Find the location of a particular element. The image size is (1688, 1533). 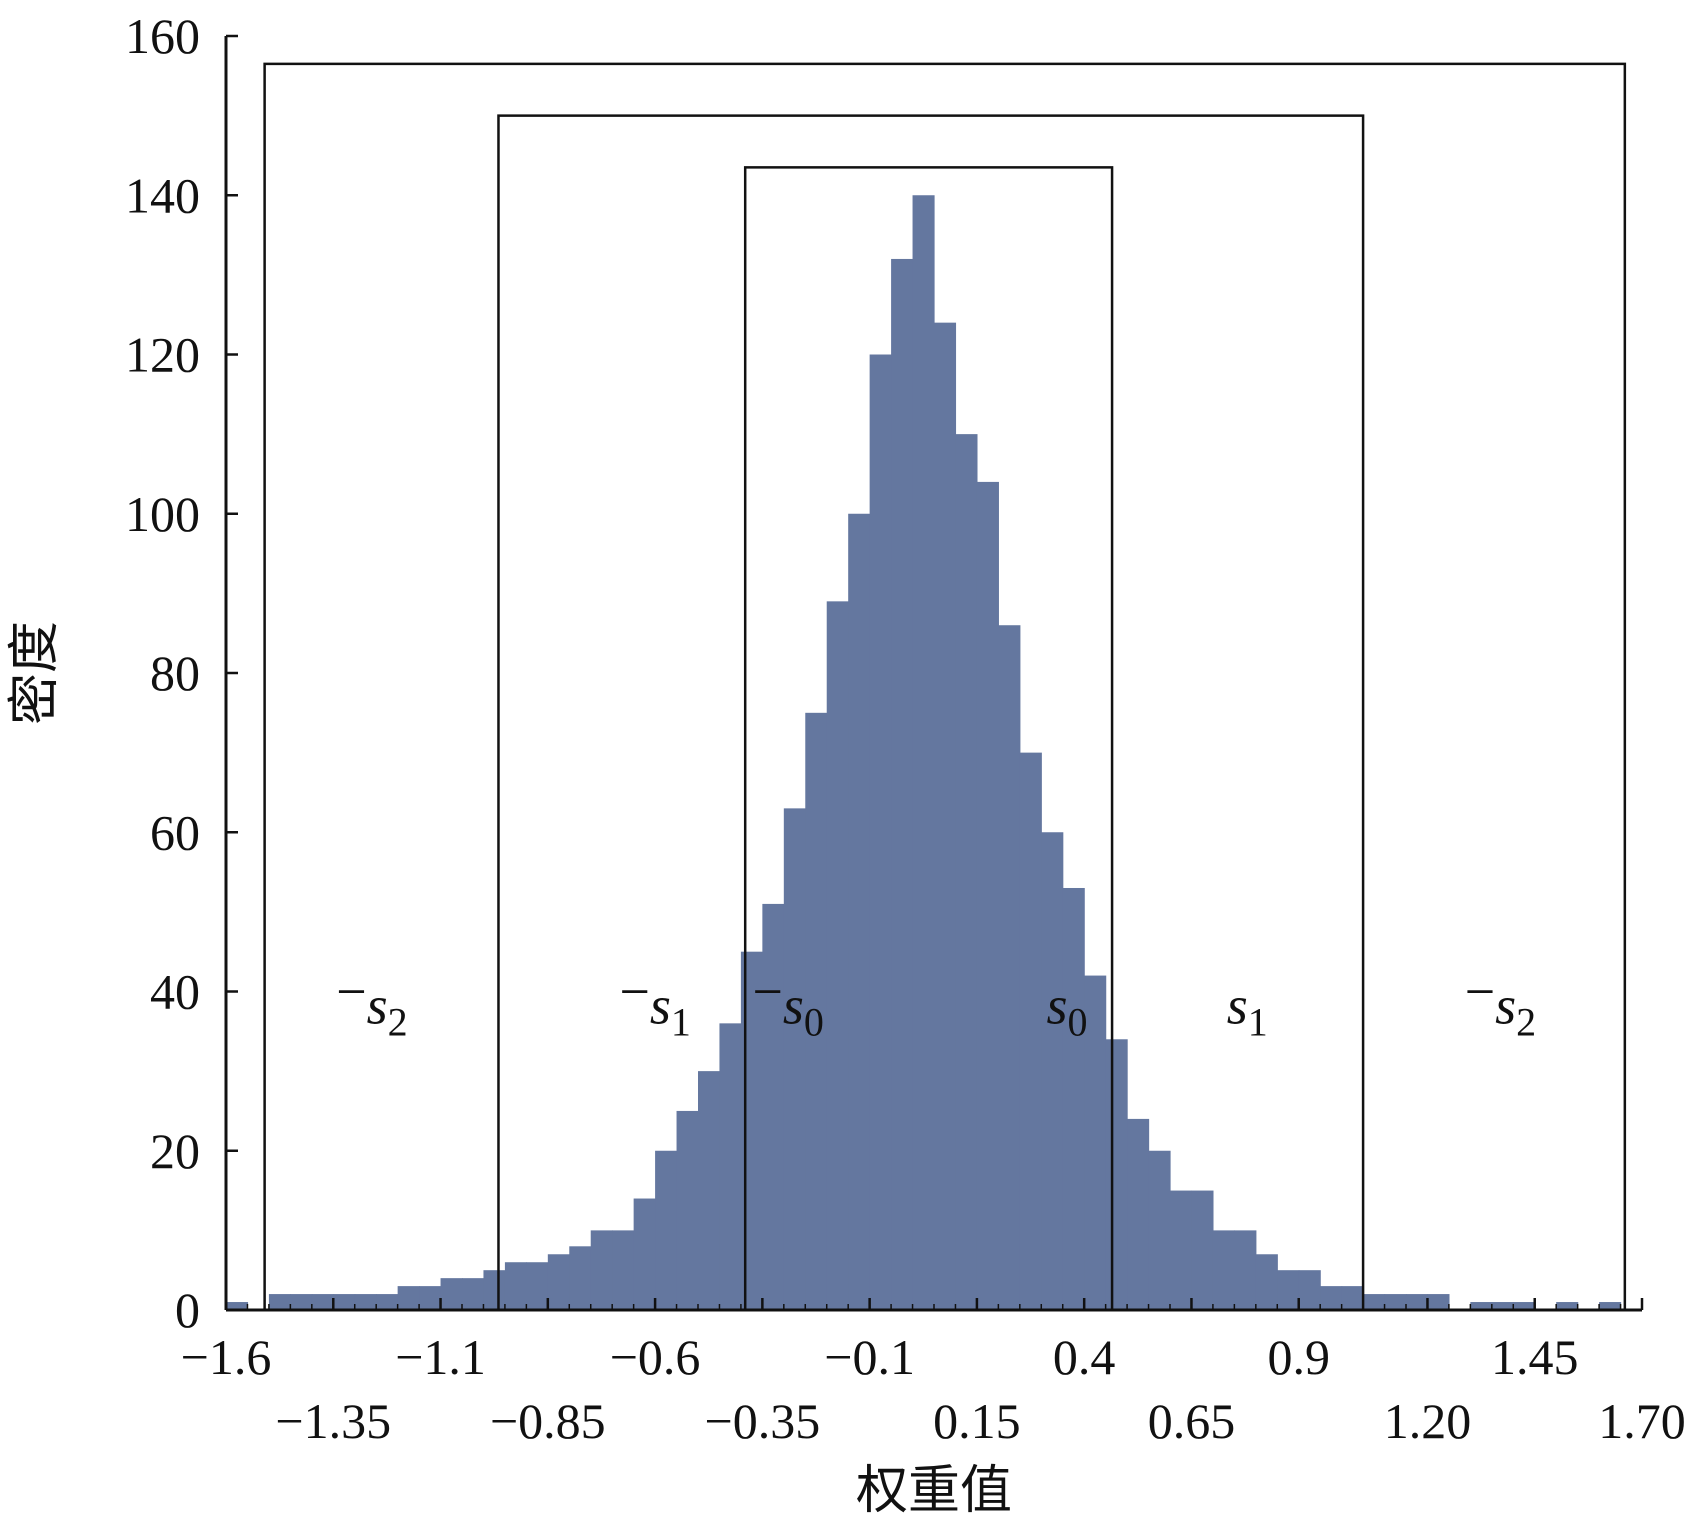

region-label: s1 is located at coordinates (1247, 1009).